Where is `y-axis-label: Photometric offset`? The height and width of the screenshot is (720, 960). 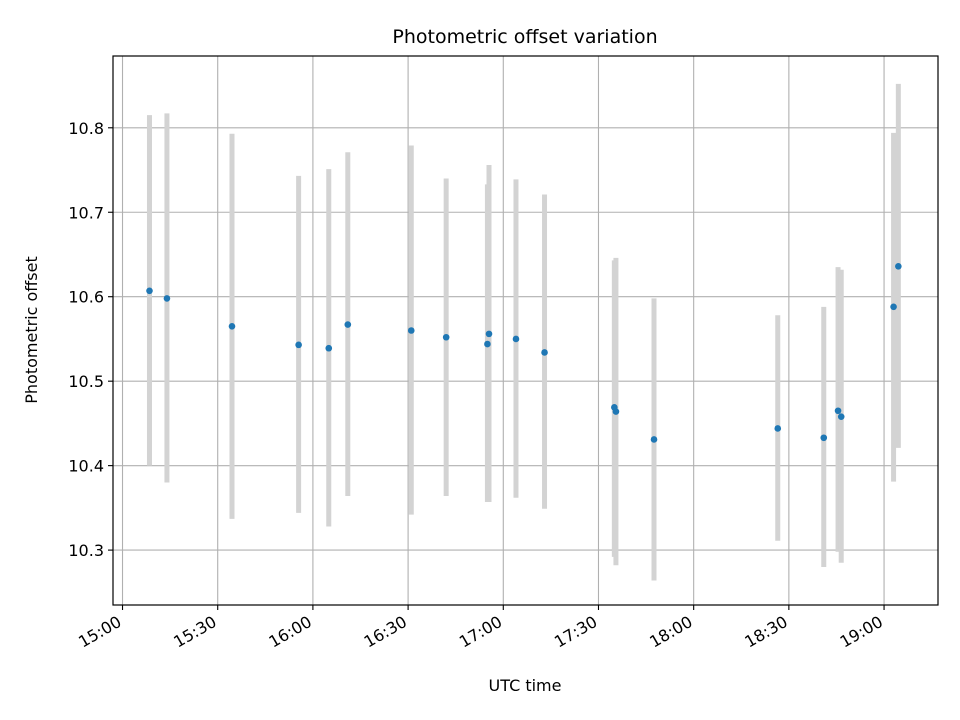
y-axis-label: Photometric offset is located at coordinates (31, 330).